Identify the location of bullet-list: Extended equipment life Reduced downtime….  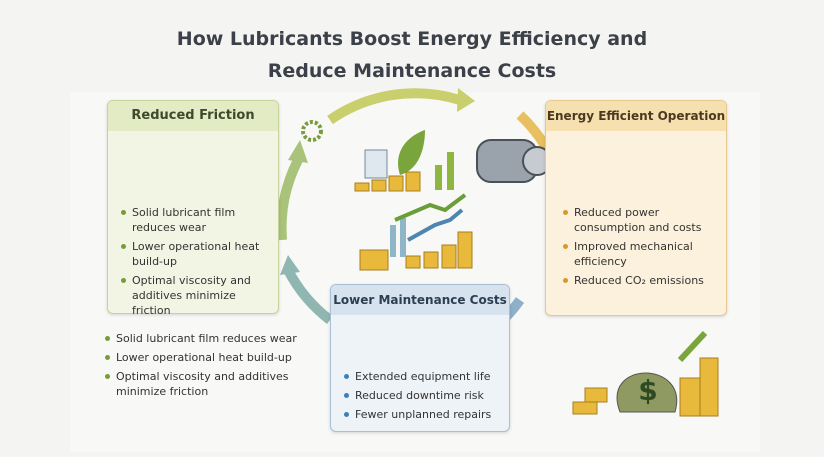
(423, 397).